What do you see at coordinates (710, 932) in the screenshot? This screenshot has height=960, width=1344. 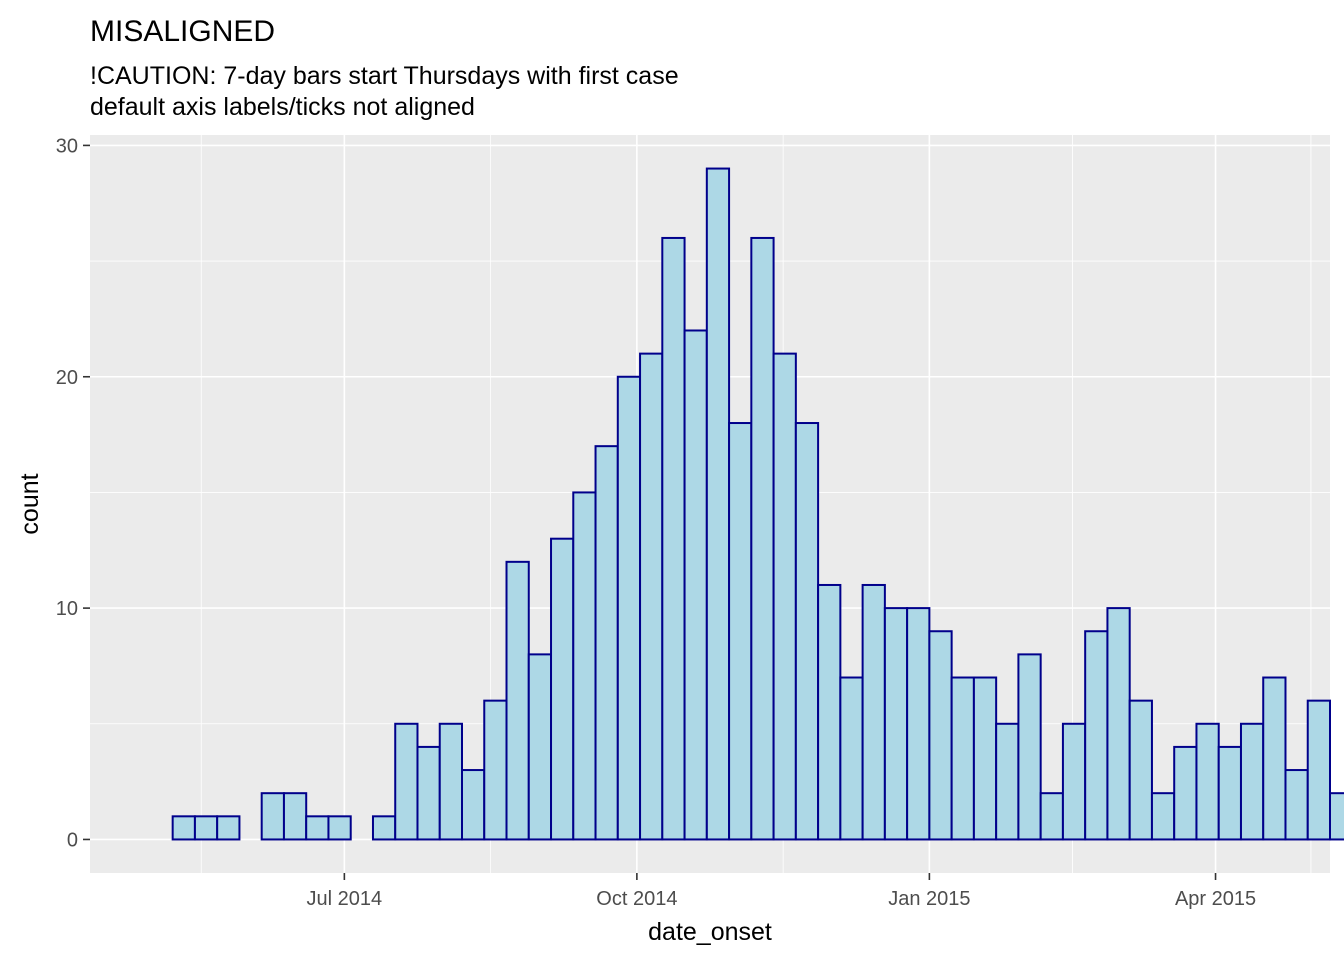 I see `x-axis-title: date_onset` at bounding box center [710, 932].